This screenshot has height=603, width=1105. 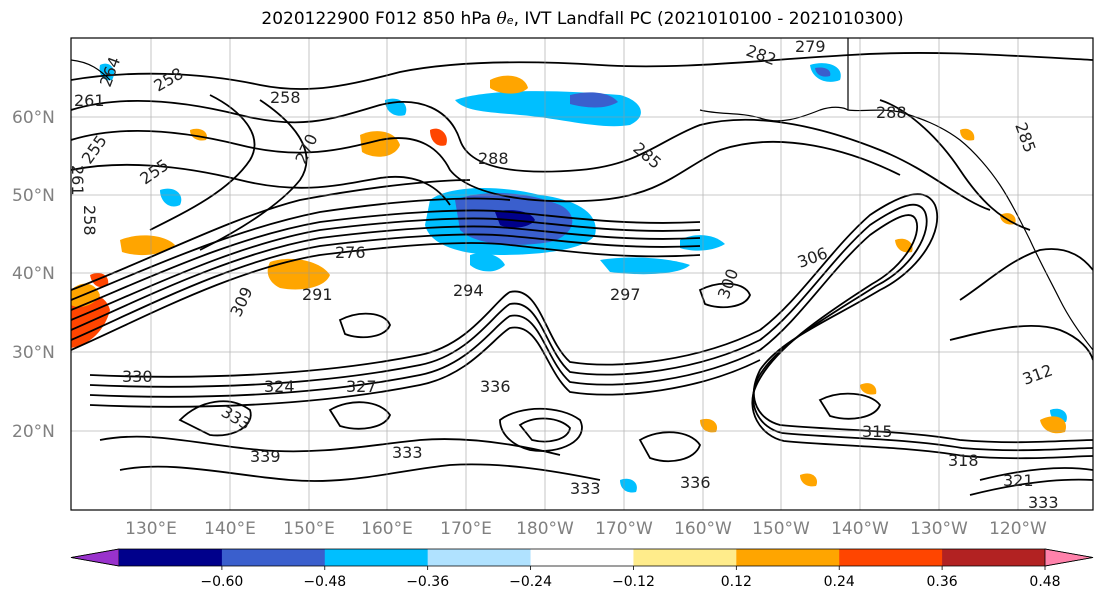 What do you see at coordinates (877, 431) in the screenshot?
I see `contour-label: 315` at bounding box center [877, 431].